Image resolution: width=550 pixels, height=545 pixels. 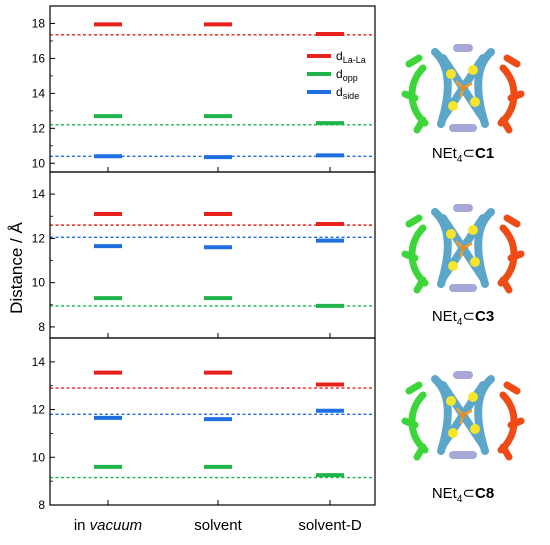 What do you see at coordinates (351, 57) in the screenshot?
I see `legend-label: dLa-La` at bounding box center [351, 57].